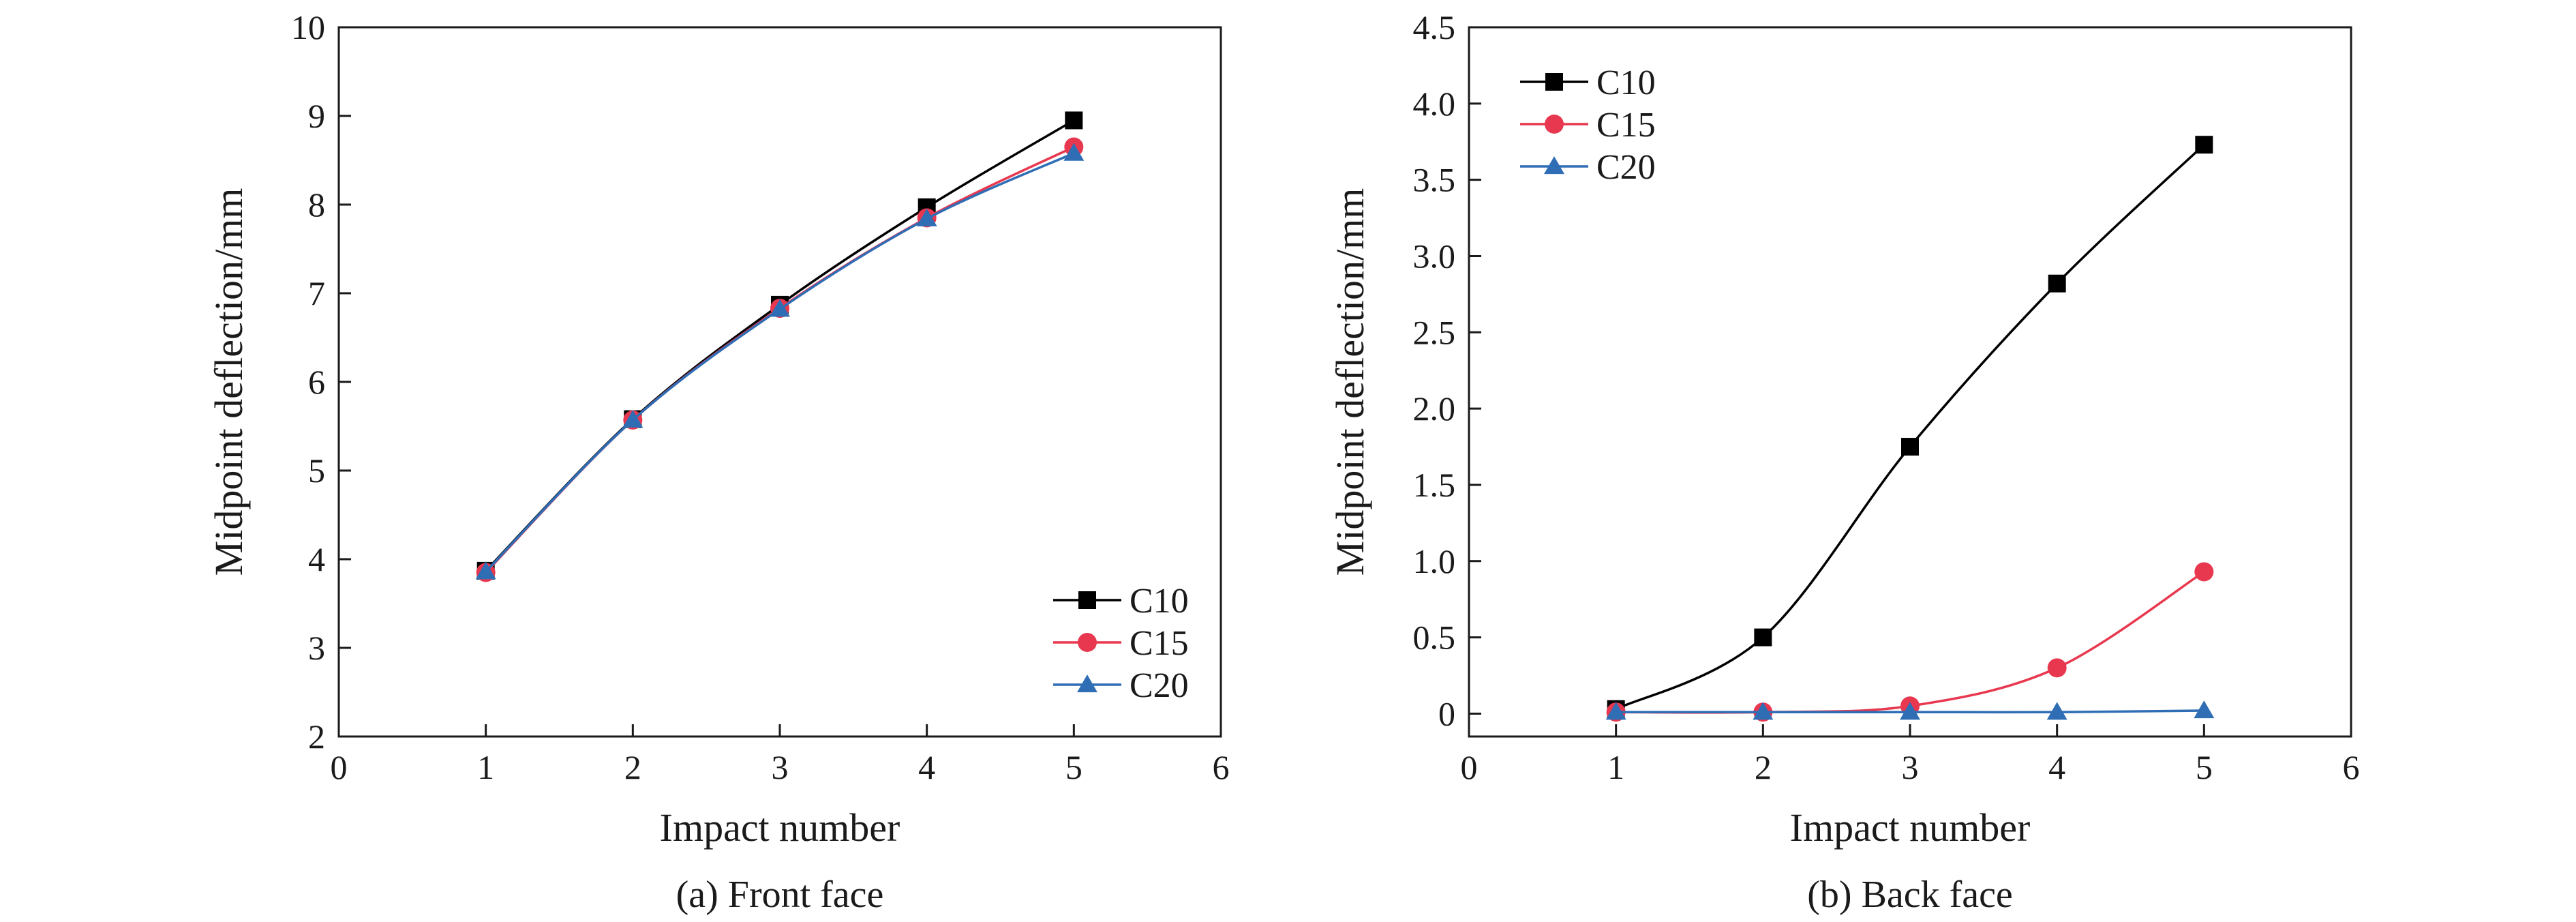  Describe the element at coordinates (1434, 408) in the screenshot. I see `y-tick-label: 2.0` at that location.